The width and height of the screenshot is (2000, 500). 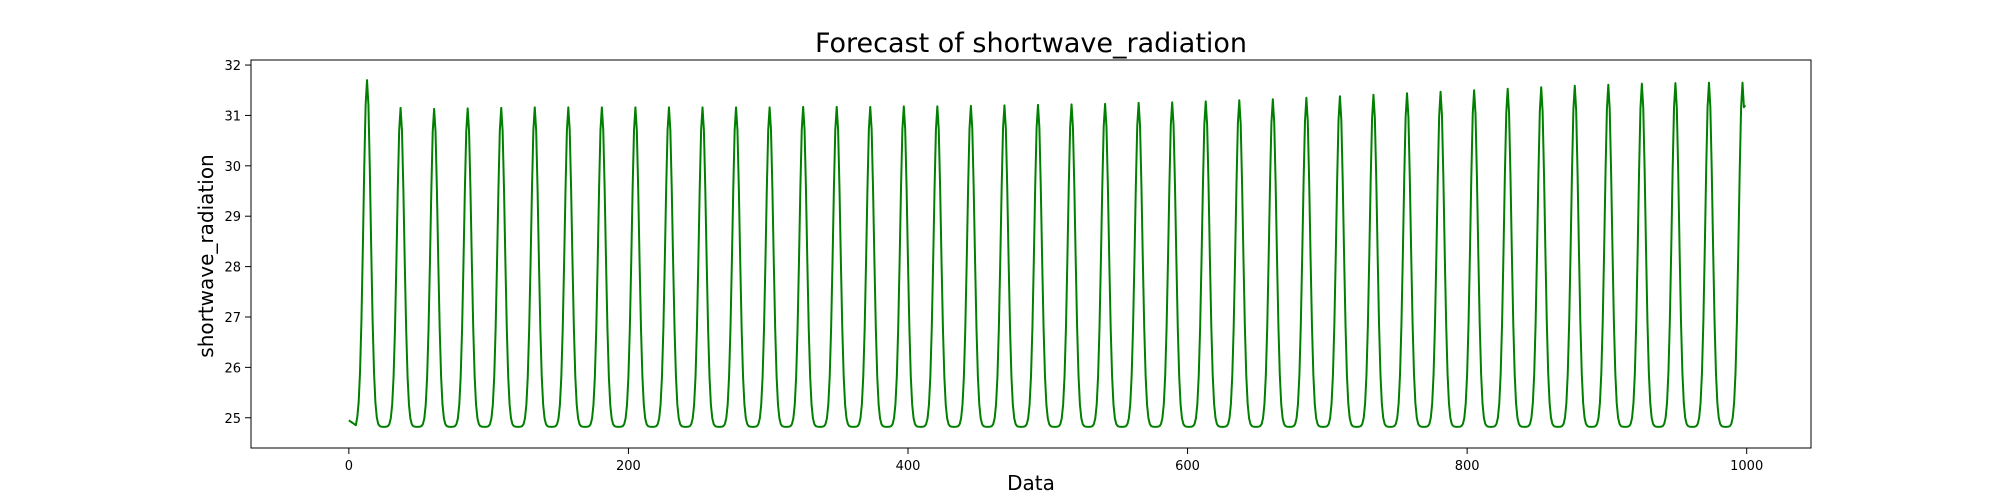 What do you see at coordinates (1054, 461) in the screenshot?
I see `x-axis: 0 200 400 600 800 1000` at bounding box center [1054, 461].